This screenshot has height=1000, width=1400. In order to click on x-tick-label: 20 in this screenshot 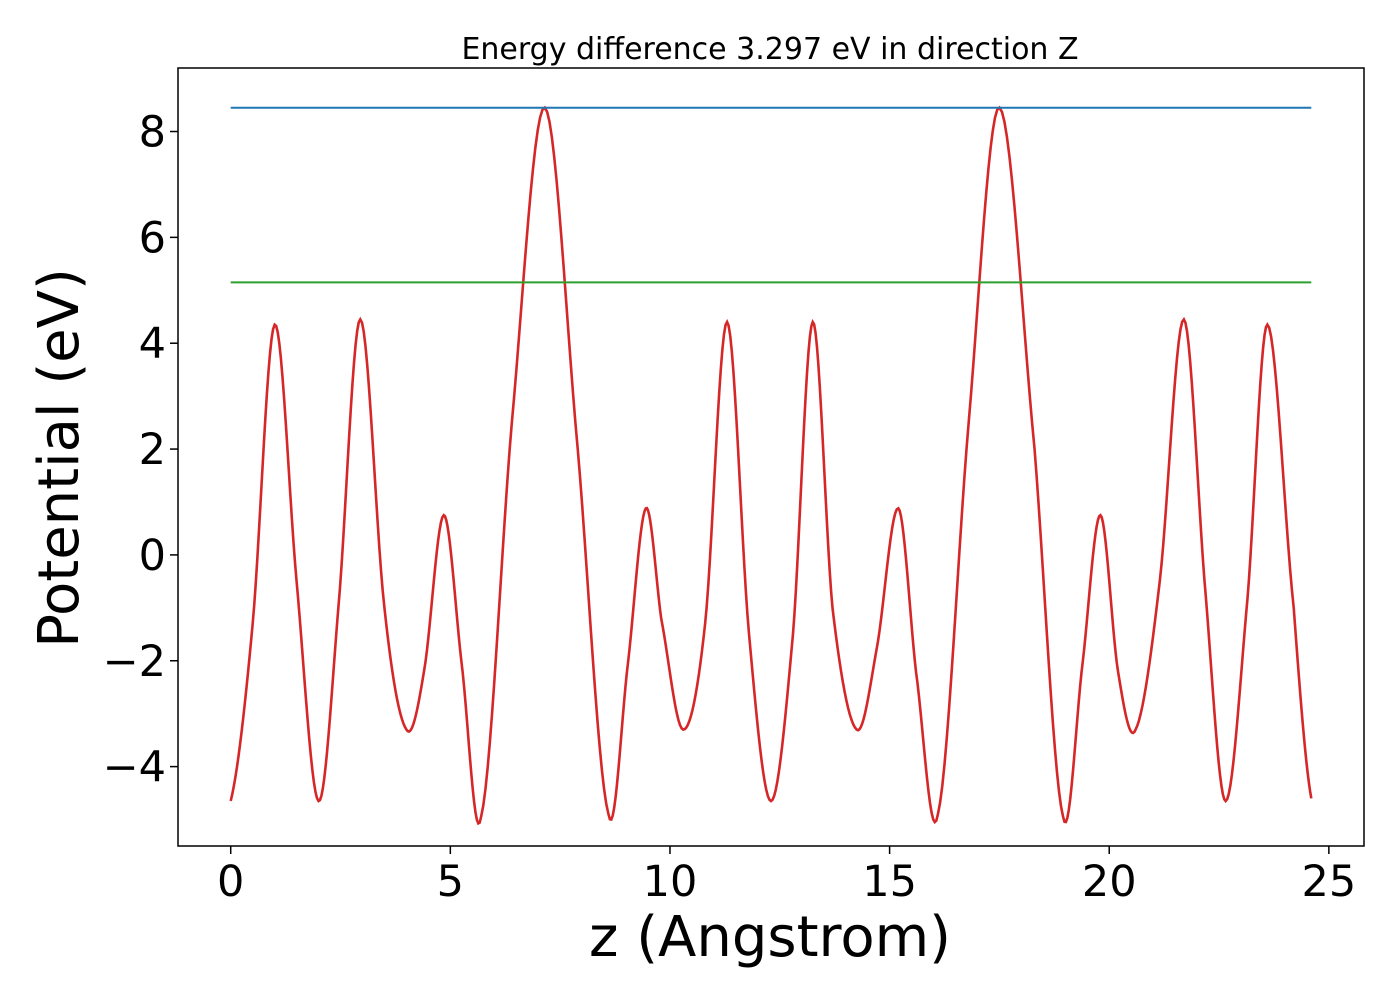, I will do `click(1109, 882)`.